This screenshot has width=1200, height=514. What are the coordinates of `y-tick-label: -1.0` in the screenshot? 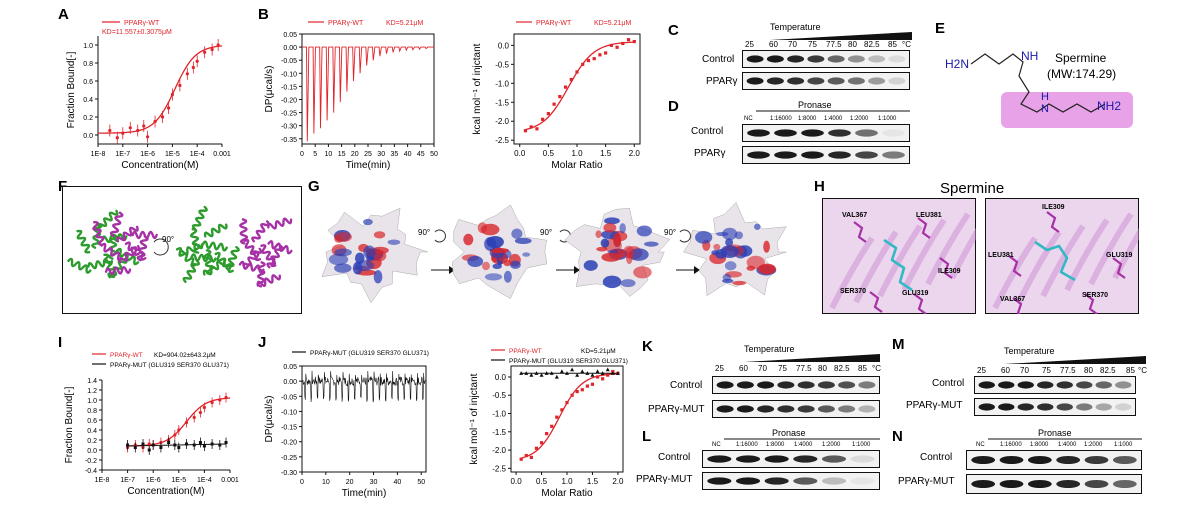 It's located at (502, 83).